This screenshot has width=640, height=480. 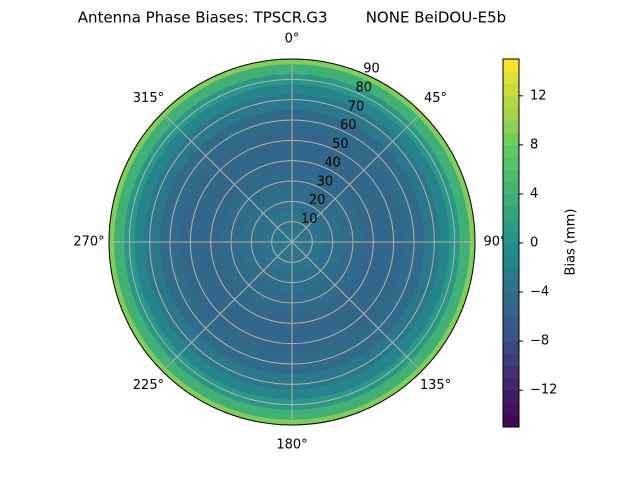 What do you see at coordinates (534, 243) in the screenshot?
I see `colorbar-tick-label: 0` at bounding box center [534, 243].